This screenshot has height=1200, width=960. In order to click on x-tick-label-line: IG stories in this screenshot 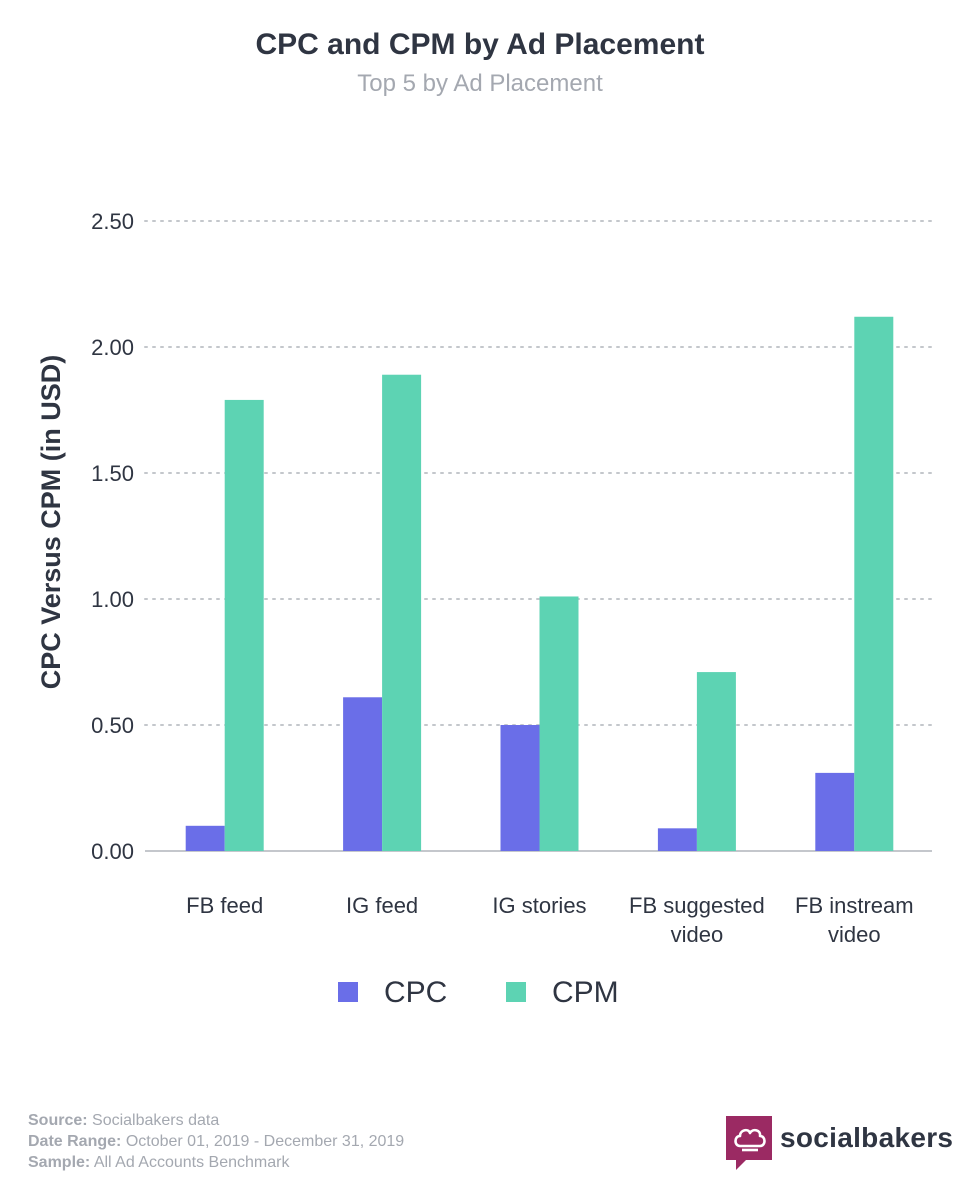, I will do `click(539, 905)`.